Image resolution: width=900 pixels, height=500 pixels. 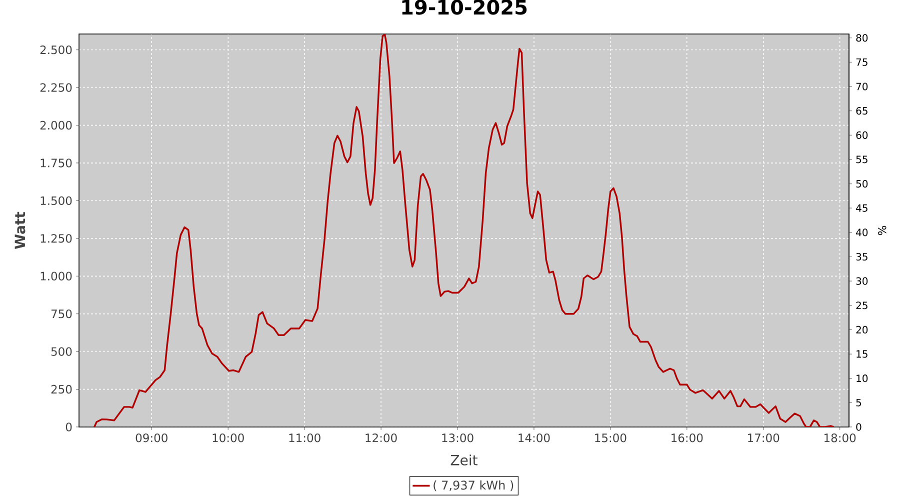 What do you see at coordinates (862, 232) in the screenshot?
I see `y2-tick-label: 40` at bounding box center [862, 232].